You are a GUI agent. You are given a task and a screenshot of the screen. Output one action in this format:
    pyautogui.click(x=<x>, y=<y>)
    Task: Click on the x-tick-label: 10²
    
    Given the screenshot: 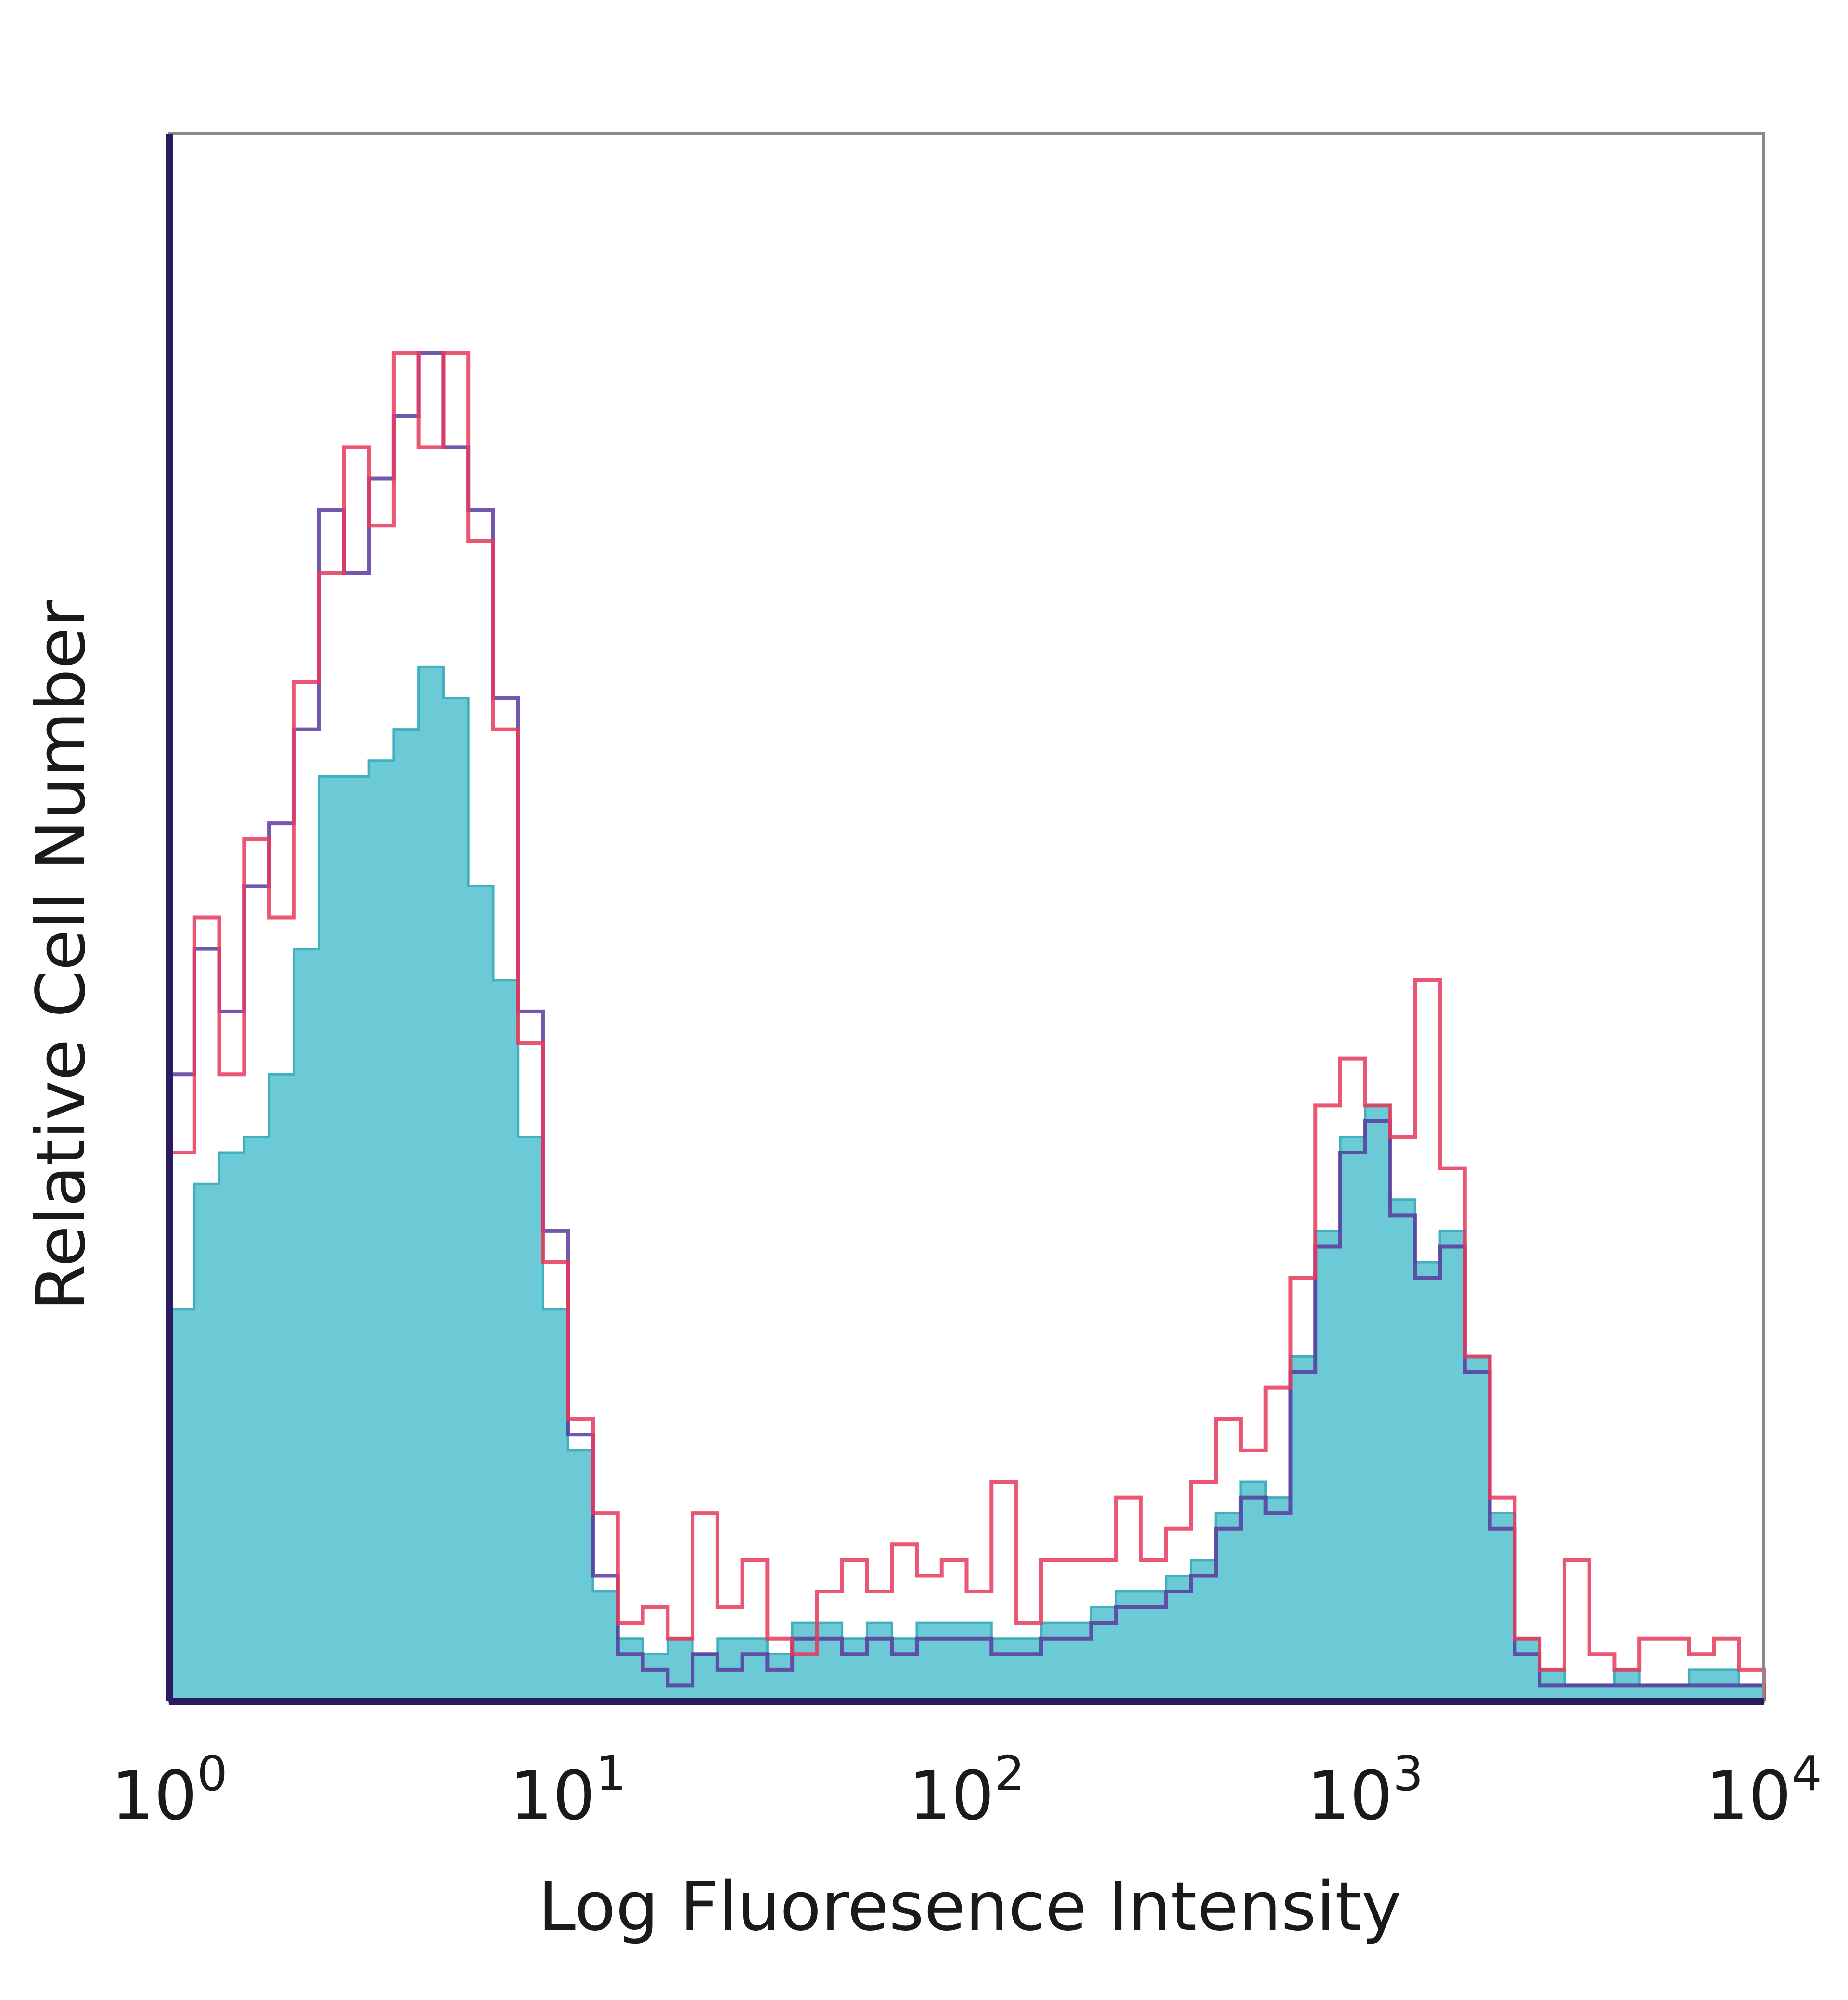 What is the action you would take?
    pyautogui.click(x=967, y=1790)
    